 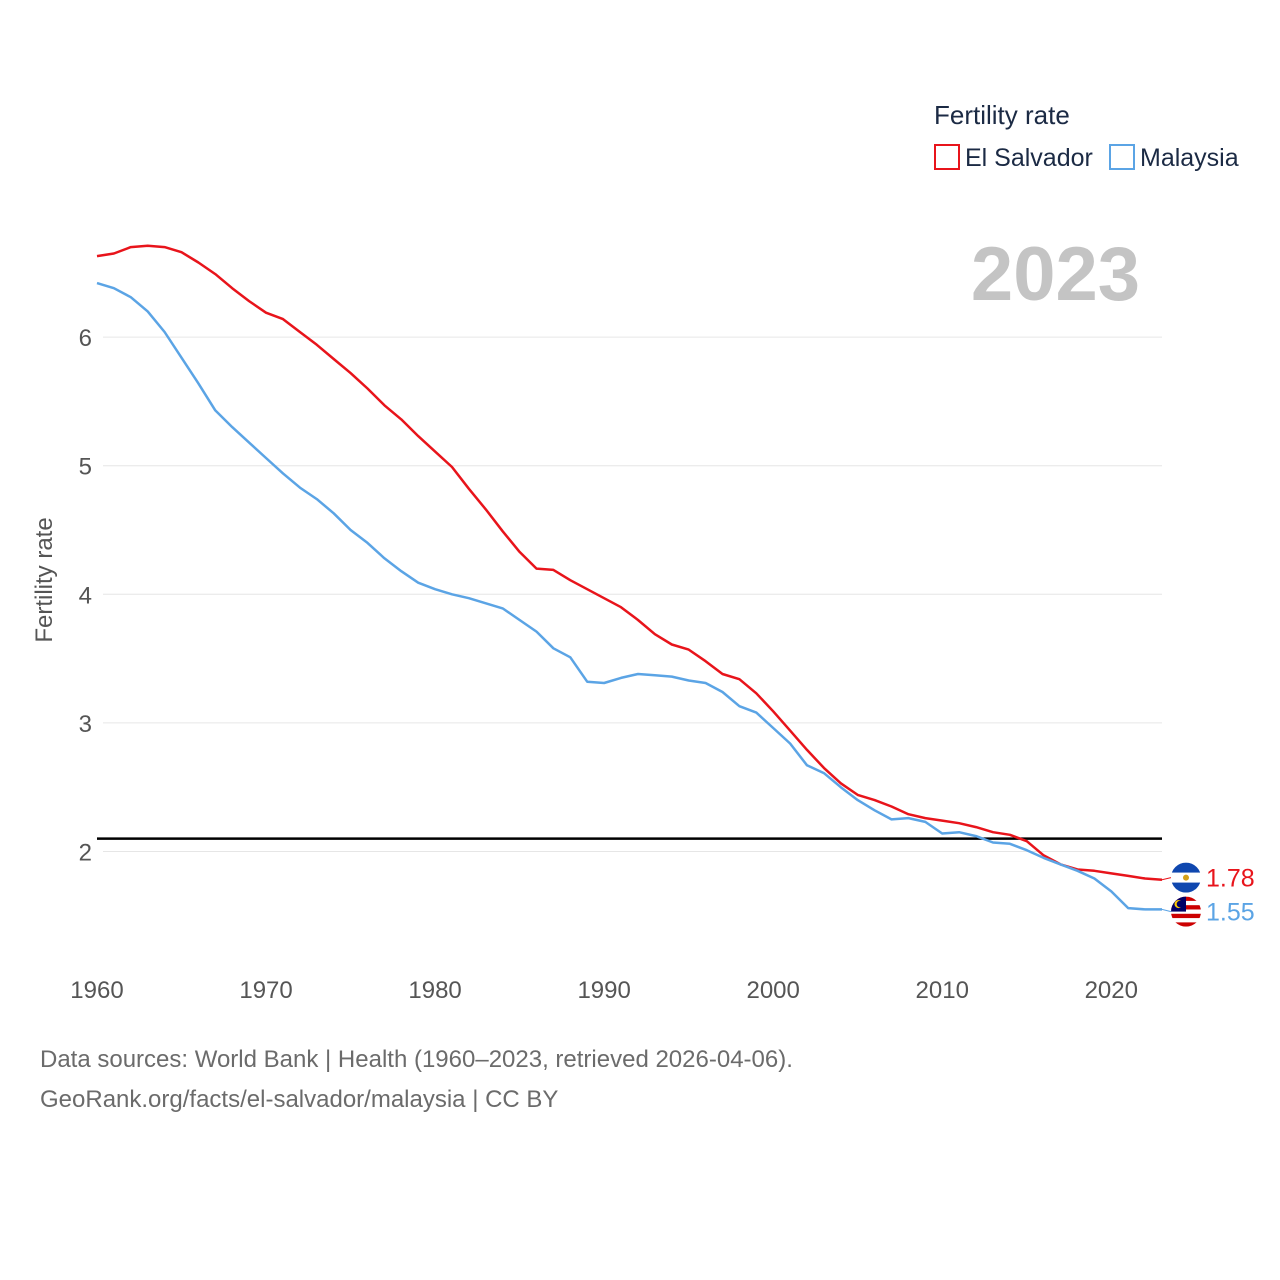 I want to click on x-tick-label: 2010, so click(x=942, y=990).